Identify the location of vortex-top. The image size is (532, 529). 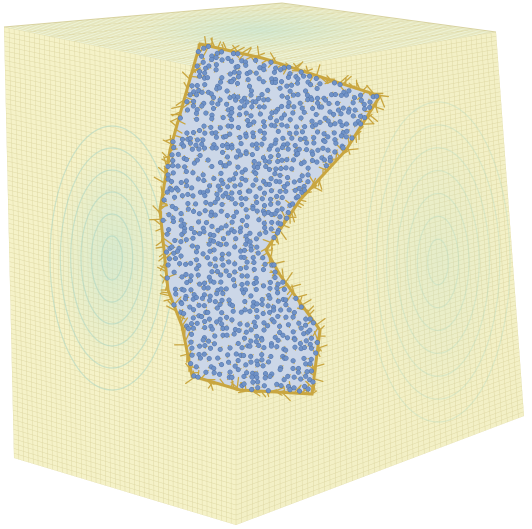
(260, 30).